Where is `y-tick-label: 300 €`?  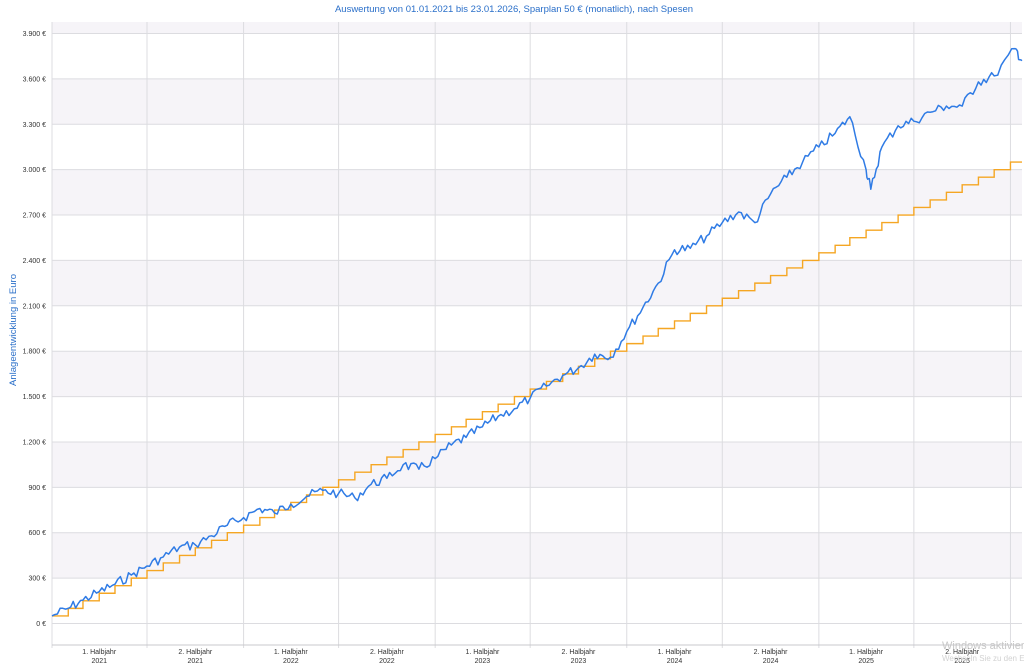 y-tick-label: 300 € is located at coordinates (37, 579).